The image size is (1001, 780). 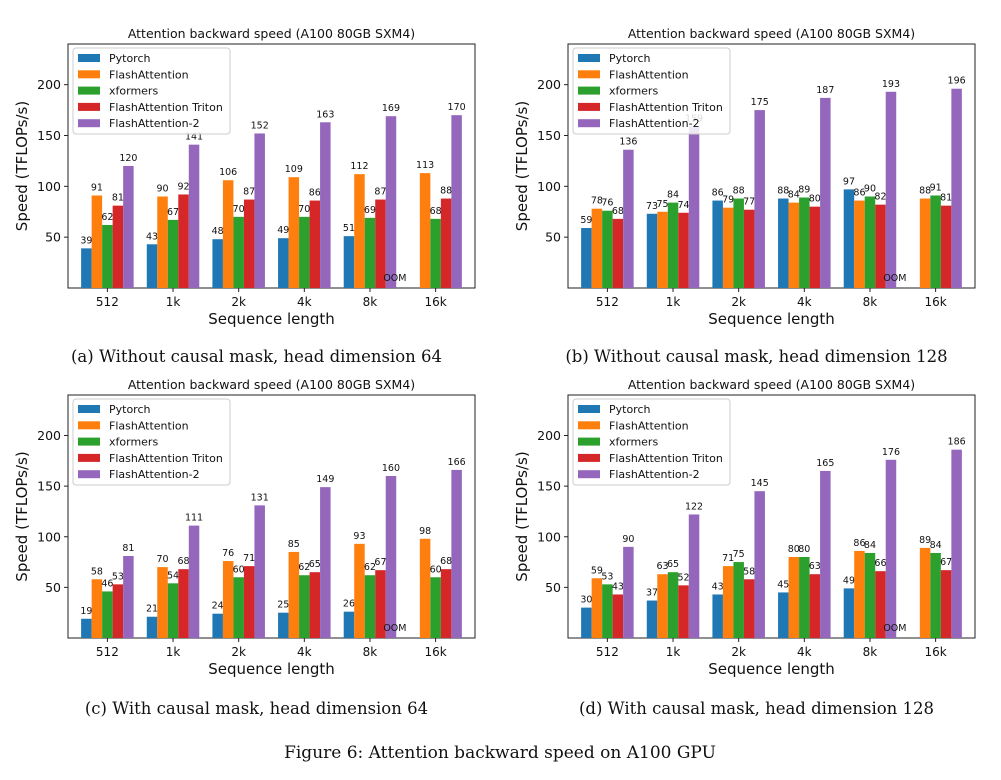 What do you see at coordinates (925, 540) in the screenshot?
I see `bar-value-label: 89` at bounding box center [925, 540].